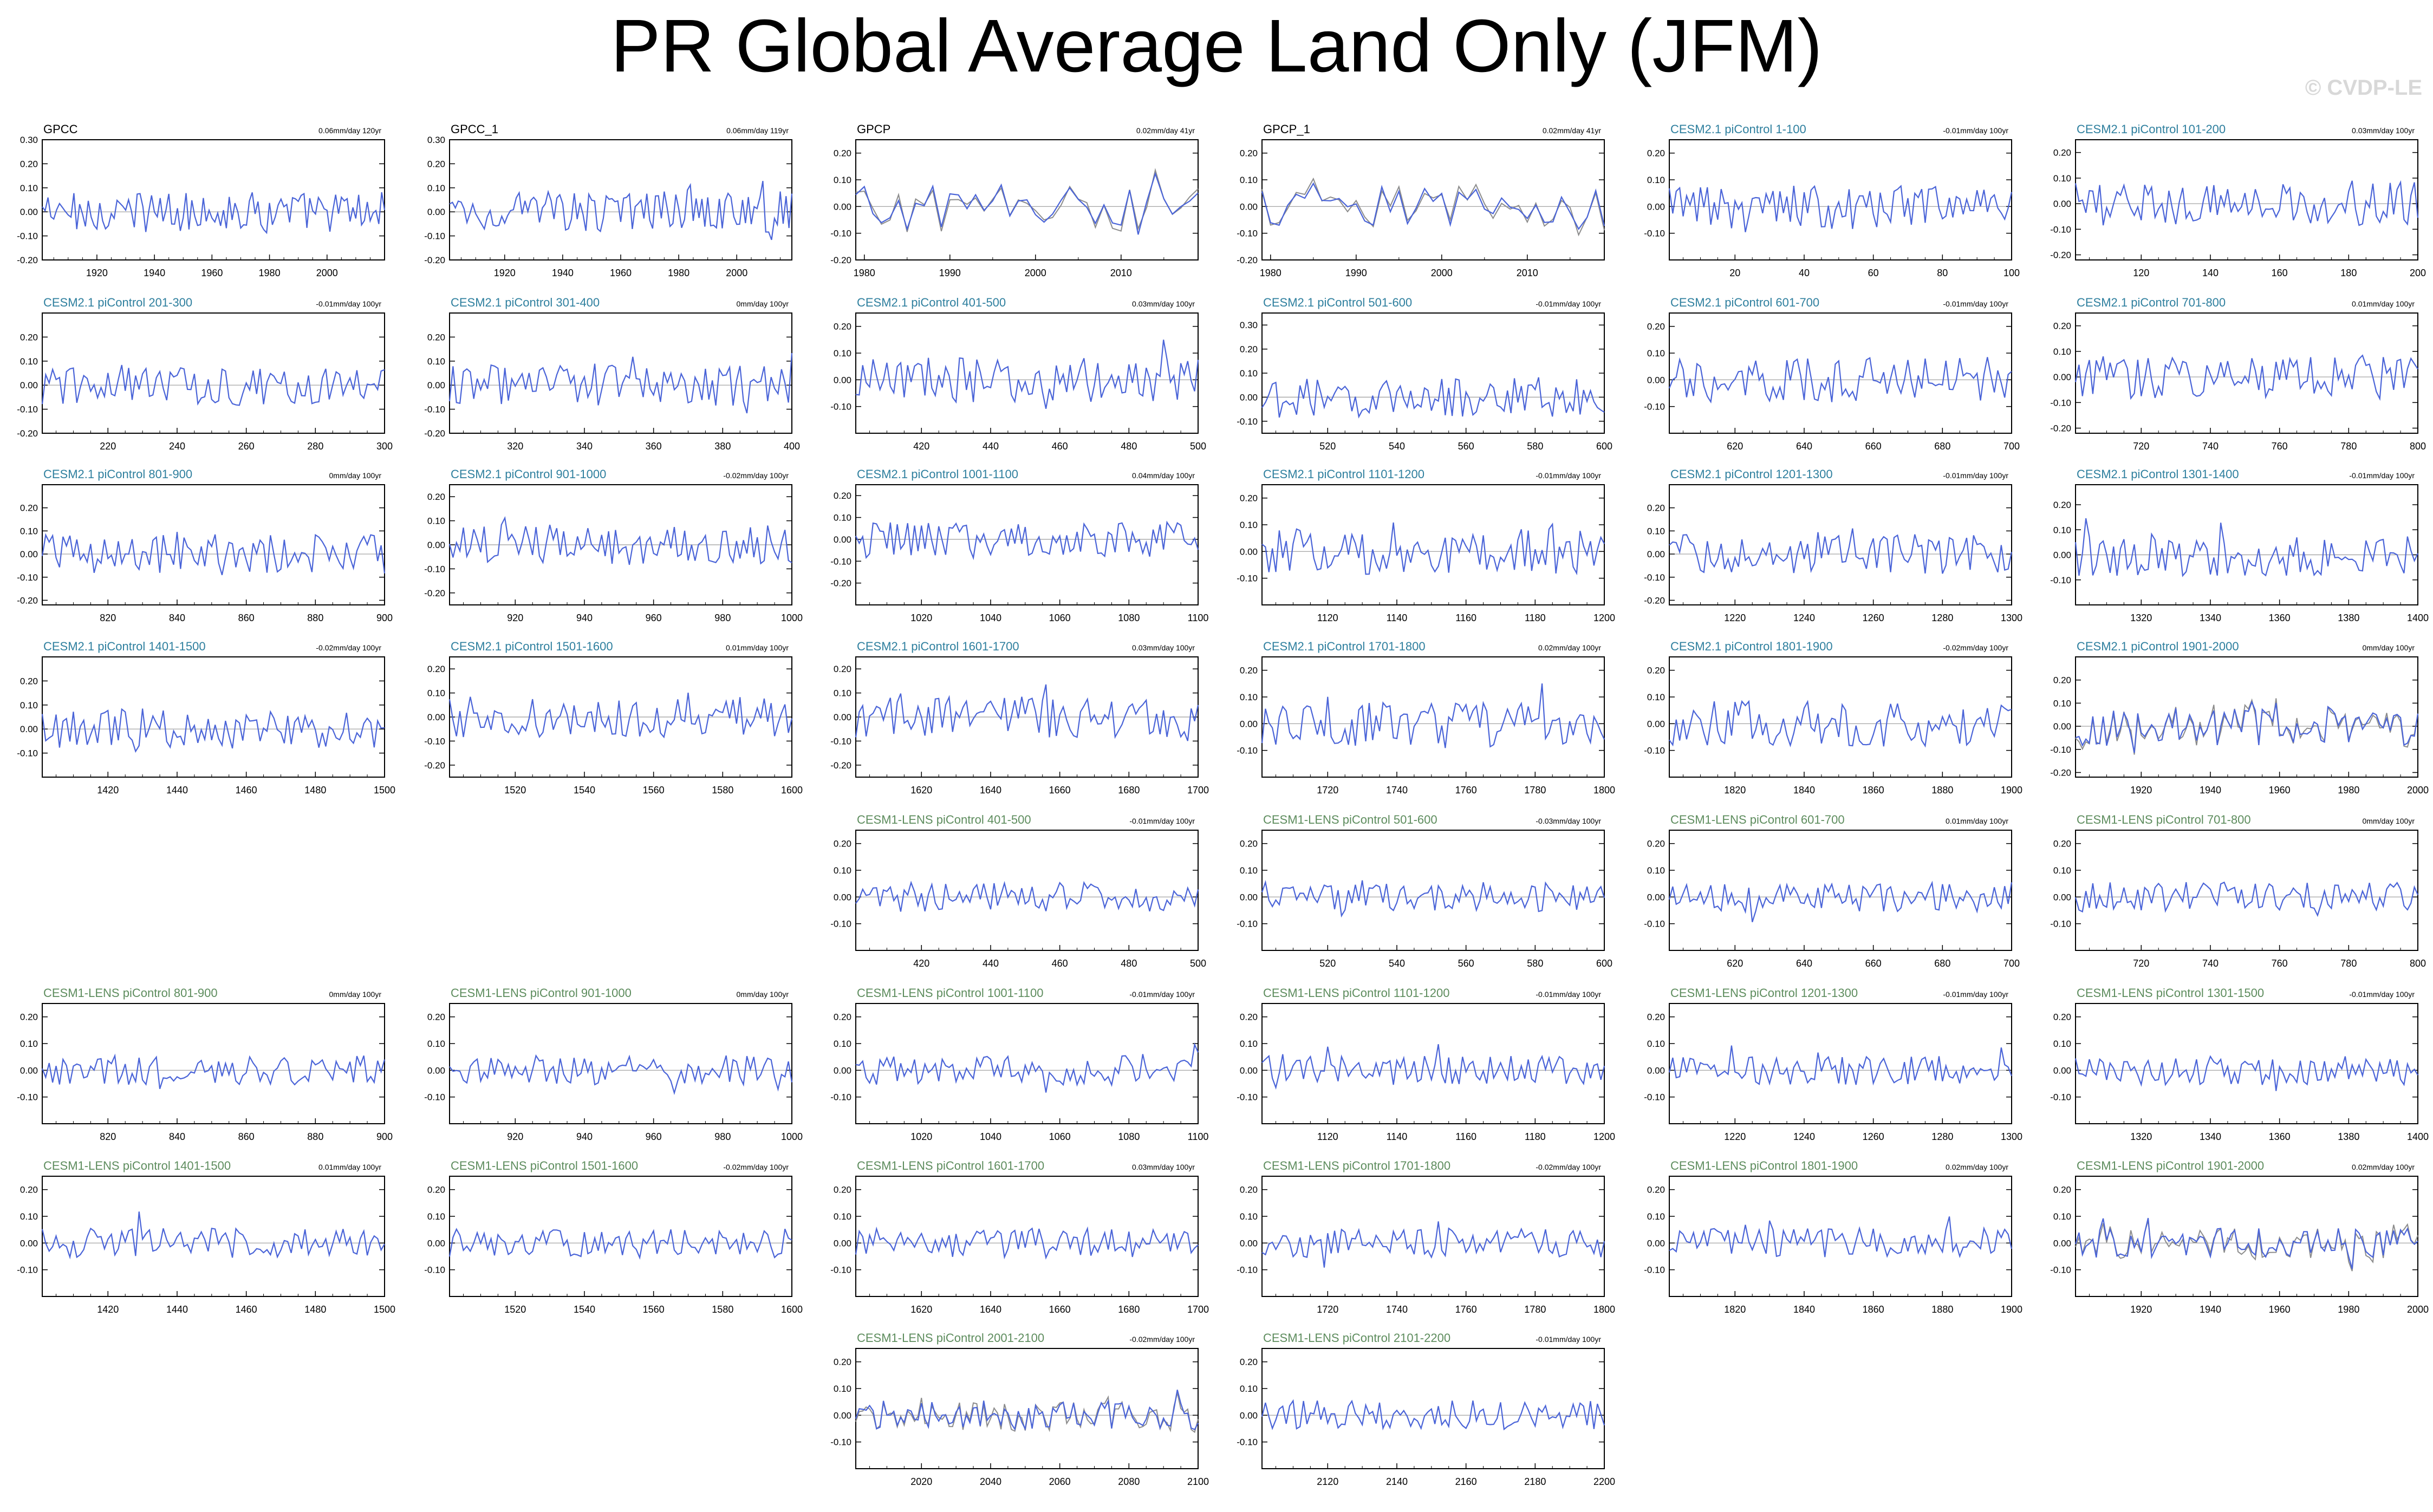 The width and height of the screenshot is (2433, 1512). I want to click on x-tick-label: 1620, so click(921, 790).